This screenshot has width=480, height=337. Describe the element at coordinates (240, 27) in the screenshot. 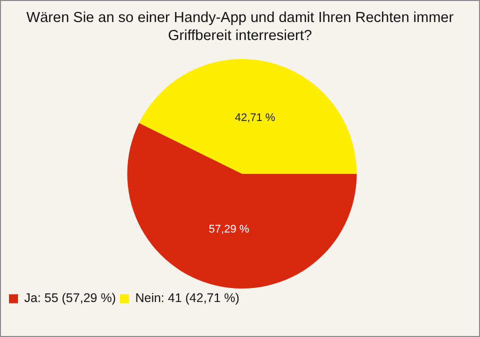

I see `chart-title: Wären Sie an so einer Handy-App und damit Ihren Rechten immer Griffbereit interresiert?` at that location.